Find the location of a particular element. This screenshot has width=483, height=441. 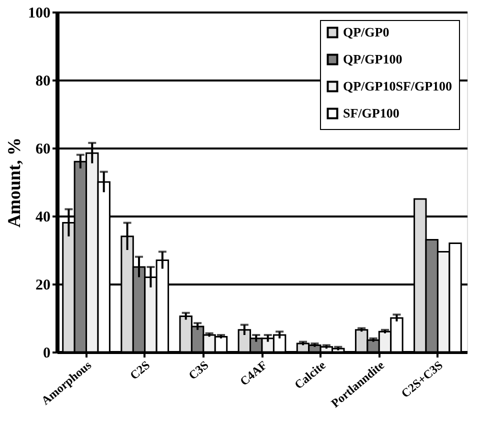

y-tick-label: 80 is located at coordinates (43, 82).